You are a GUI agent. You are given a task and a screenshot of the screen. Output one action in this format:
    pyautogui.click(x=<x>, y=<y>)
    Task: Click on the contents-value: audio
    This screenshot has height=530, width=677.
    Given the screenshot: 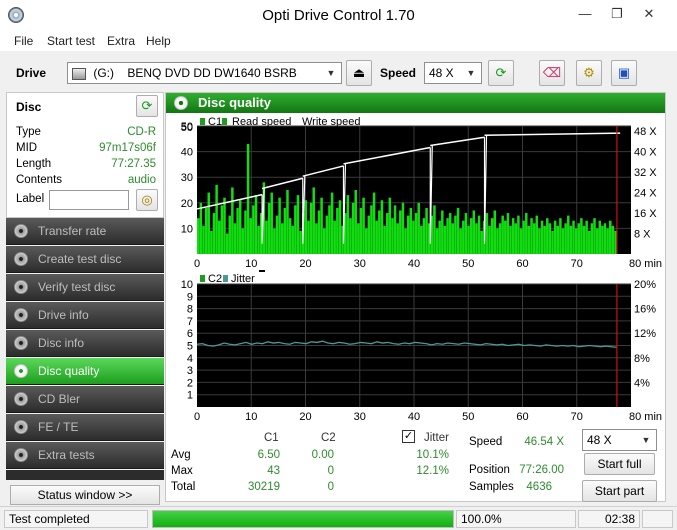 What is the action you would take?
    pyautogui.click(x=141, y=180)
    